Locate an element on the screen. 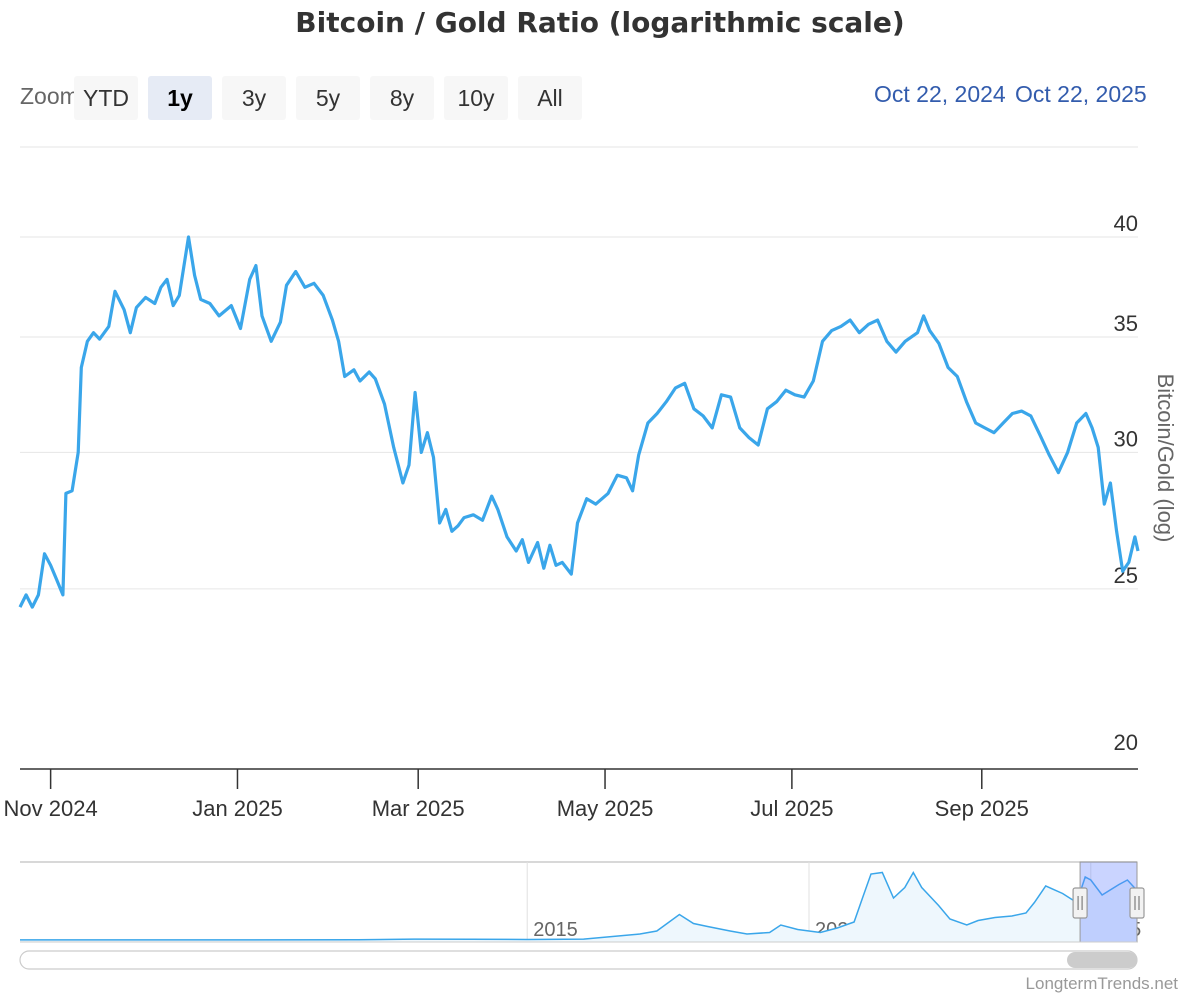 The width and height of the screenshot is (1200, 1000). navigator-tick-label: 2015 is located at coordinates (555, 930).